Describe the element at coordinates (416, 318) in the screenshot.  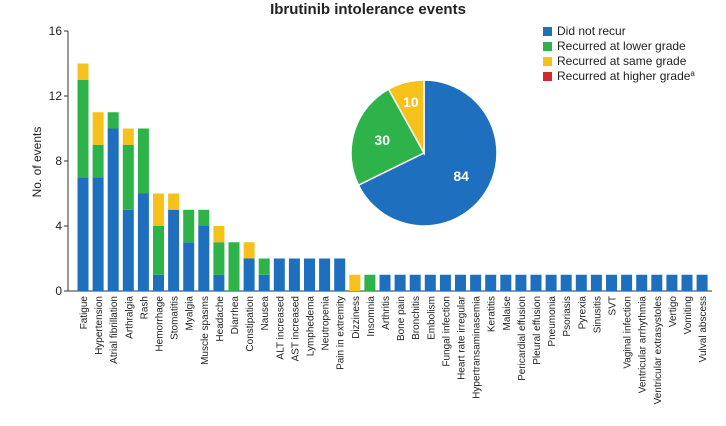
I see `x-tick-label-22: Bronchitis` at that location.